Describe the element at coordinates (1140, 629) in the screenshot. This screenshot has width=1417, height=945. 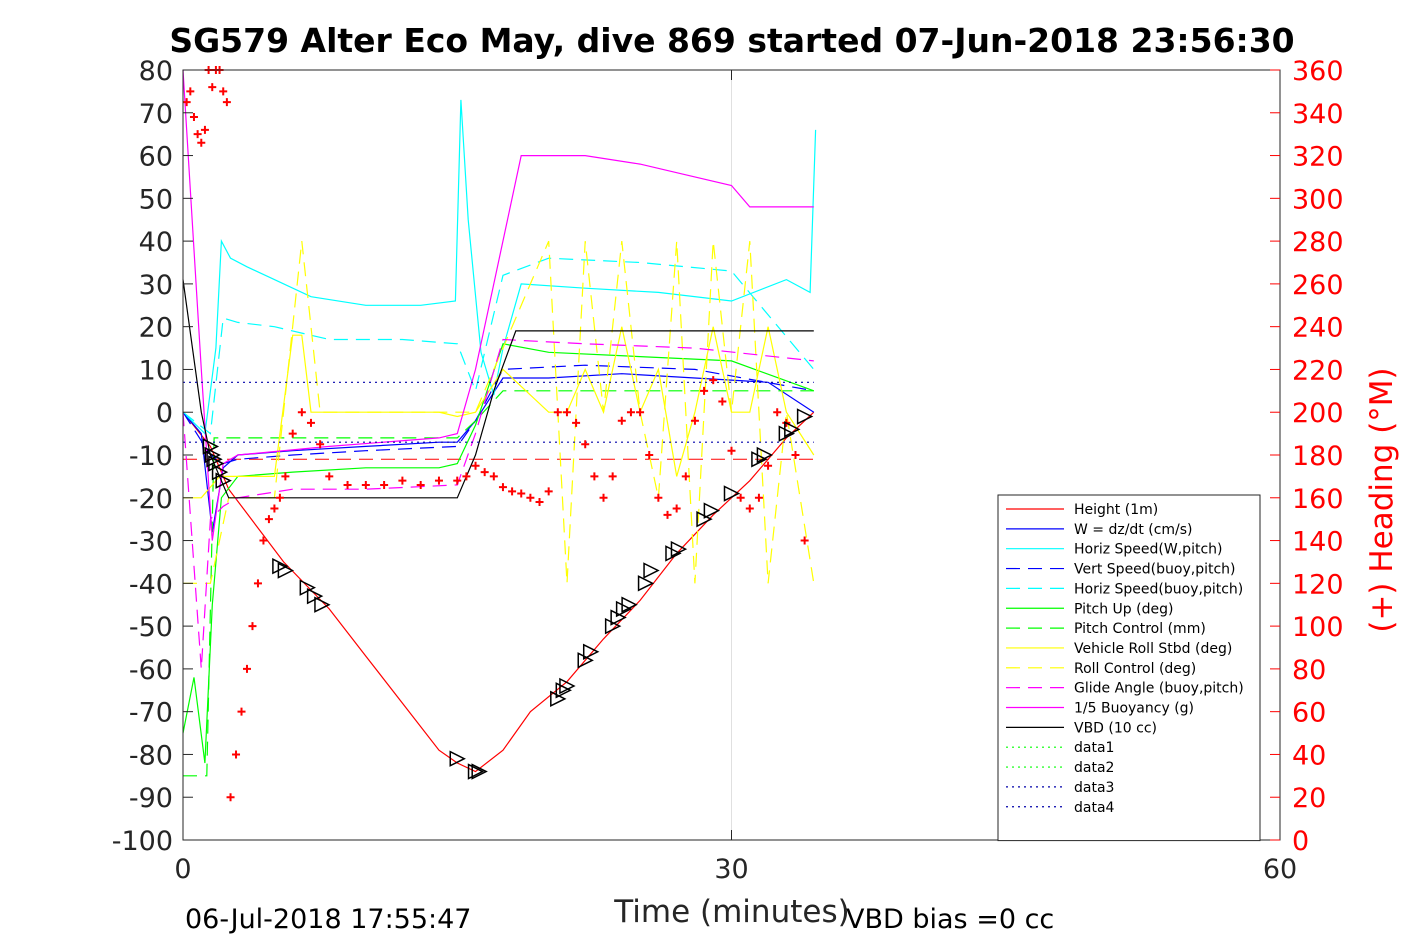
I see `legend-label-pitch-control-mm: Pitch Control (mm)` at that location.